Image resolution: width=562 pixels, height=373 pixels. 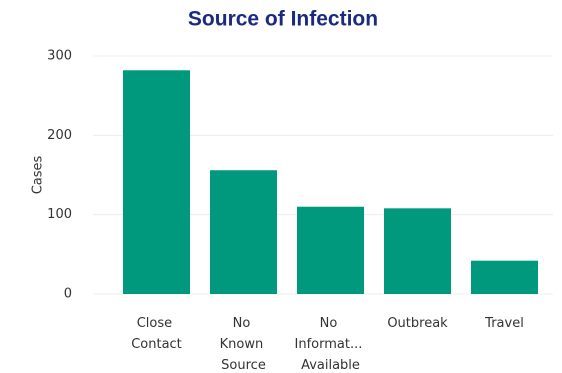 I want to click on y-tick-label: 100, so click(x=59, y=214).